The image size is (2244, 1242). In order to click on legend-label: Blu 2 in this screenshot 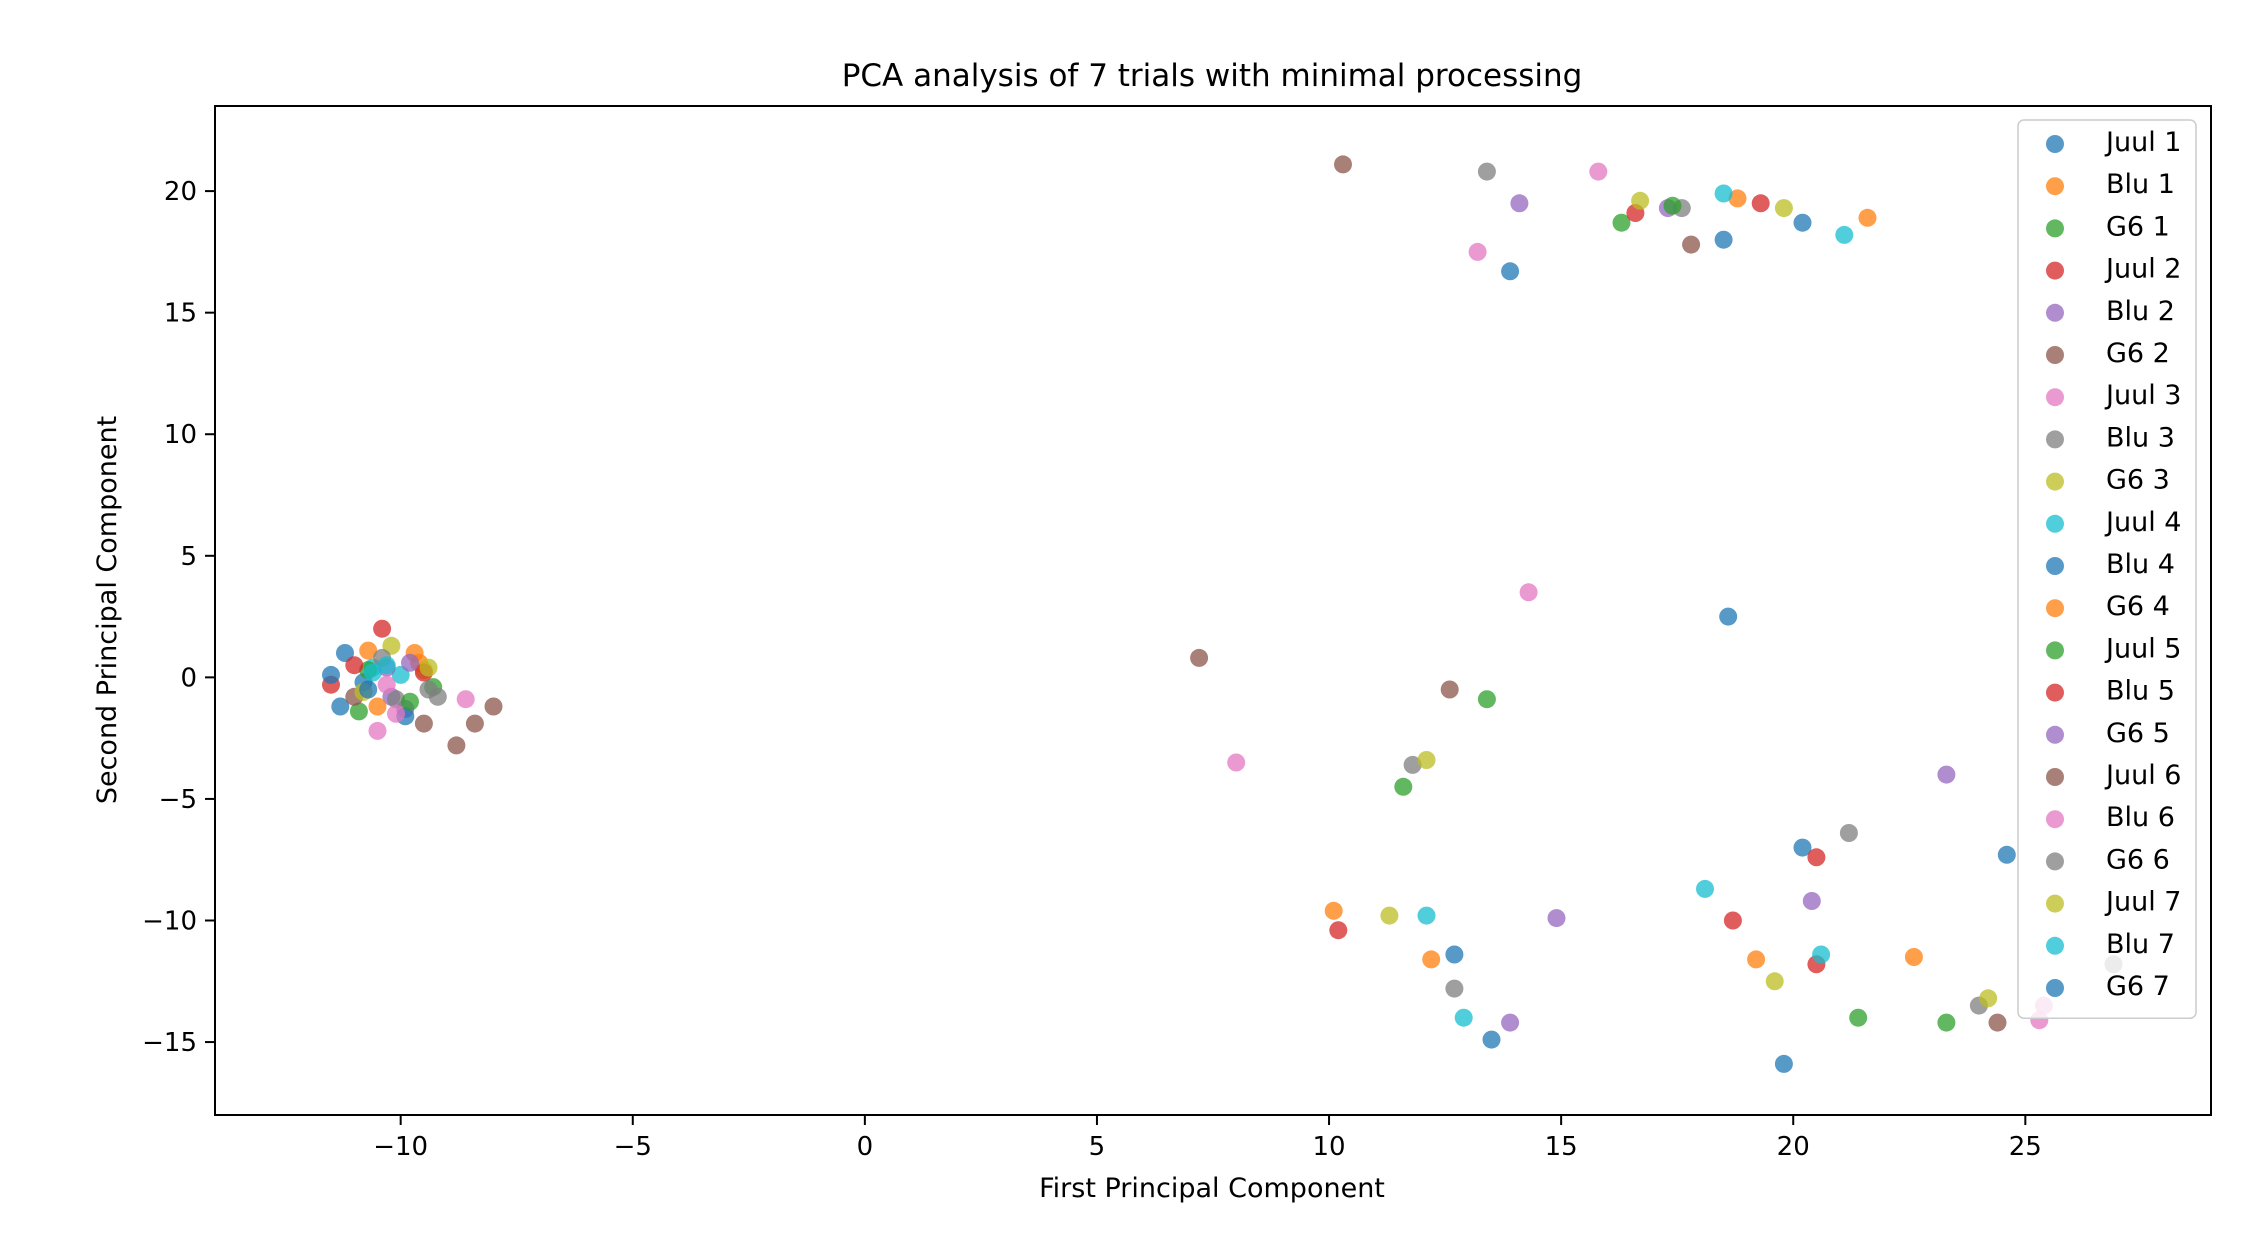, I will do `click(2140, 311)`.